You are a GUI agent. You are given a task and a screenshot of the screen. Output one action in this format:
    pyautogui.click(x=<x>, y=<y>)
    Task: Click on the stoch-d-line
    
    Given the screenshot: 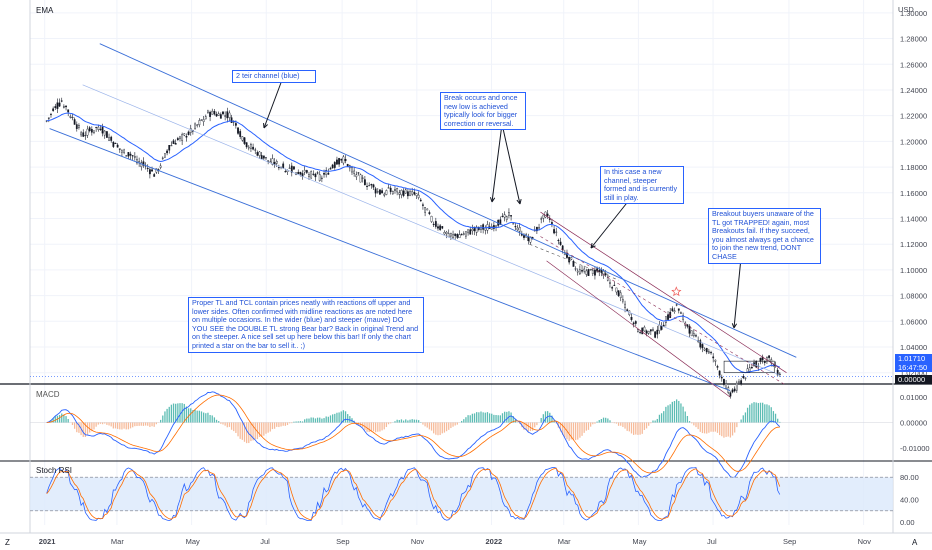 What is the action you would take?
    pyautogui.click(x=413, y=494)
    